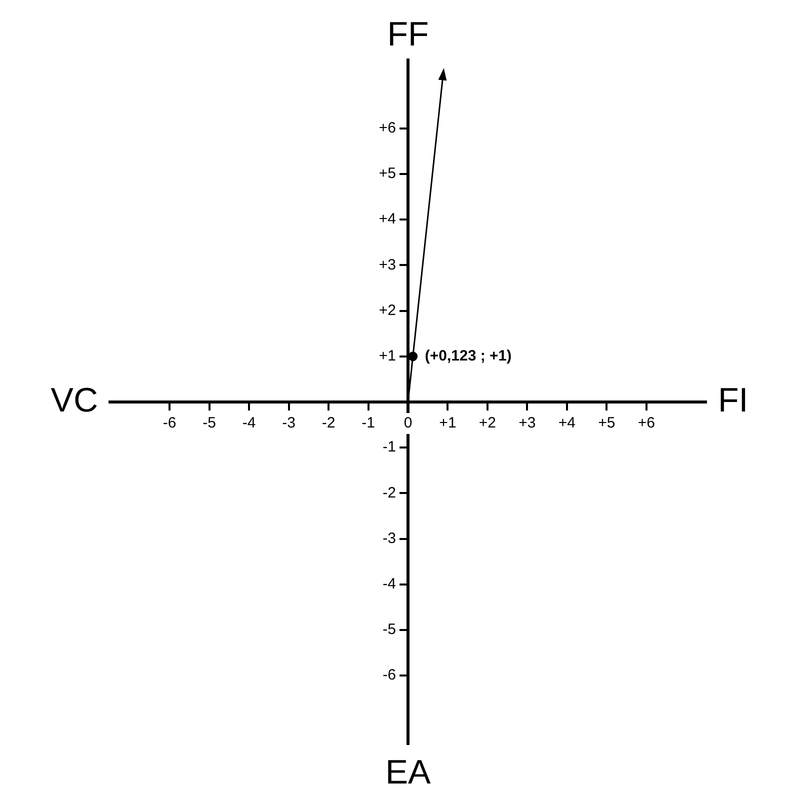  I want to click on x-tick-label: -1, so click(368, 423).